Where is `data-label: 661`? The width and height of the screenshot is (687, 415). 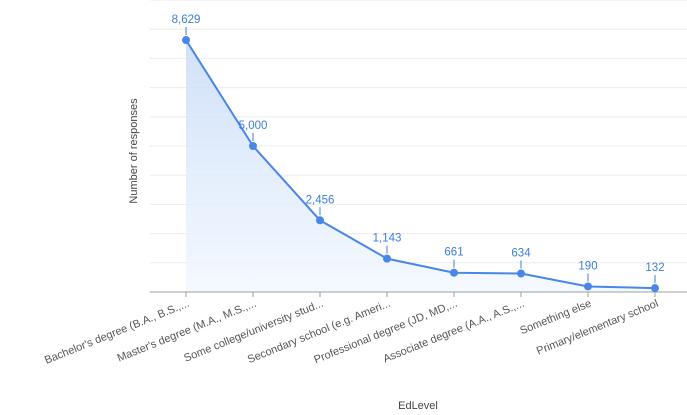 data-label: 661 is located at coordinates (453, 253).